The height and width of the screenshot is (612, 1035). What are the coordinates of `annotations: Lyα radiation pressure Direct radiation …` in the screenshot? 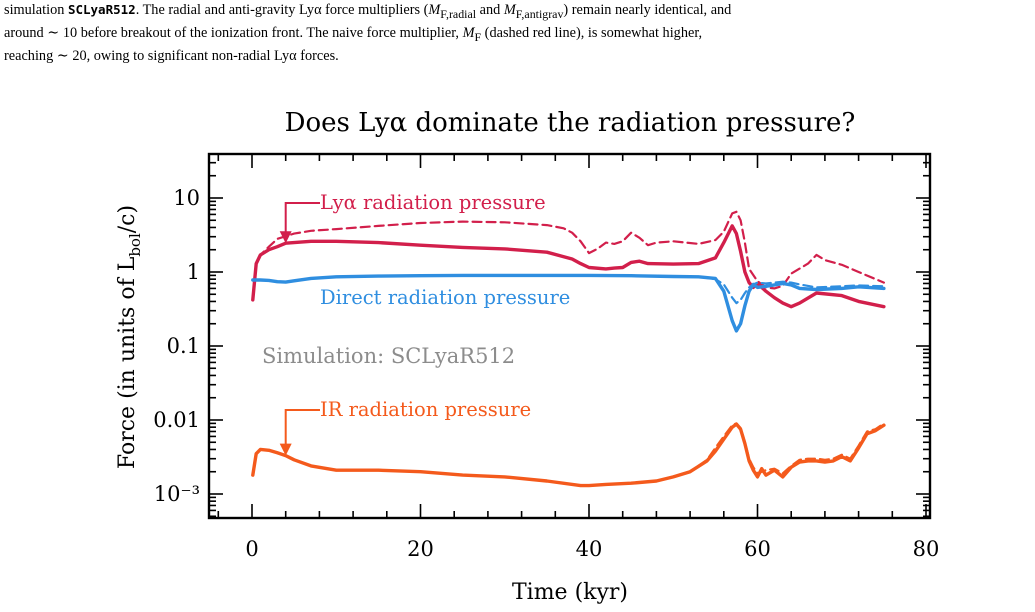 It's located at (416, 323).